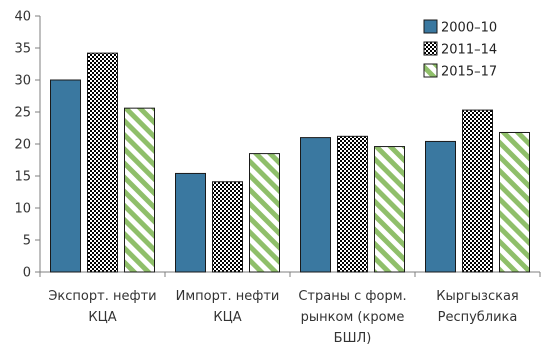  I want to click on category-label: Кыргызская Республика, so click(477, 307).